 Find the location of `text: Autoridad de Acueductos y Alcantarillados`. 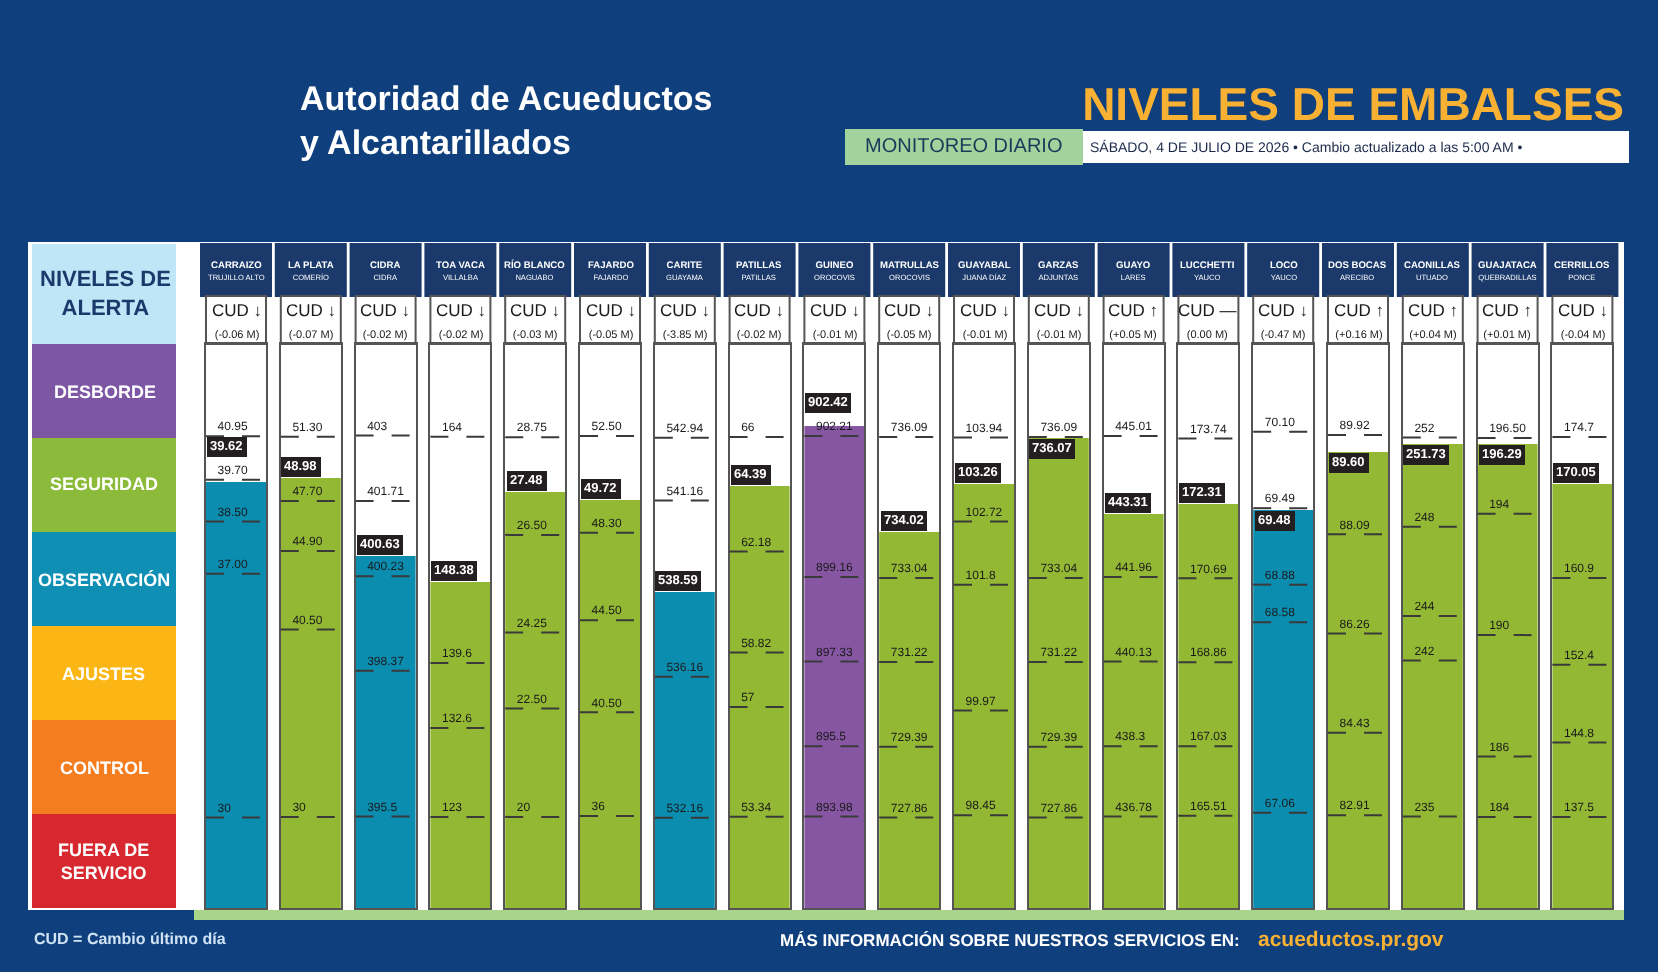

text: Autoridad de Acueductos y Alcantarillados is located at coordinates (506, 121).